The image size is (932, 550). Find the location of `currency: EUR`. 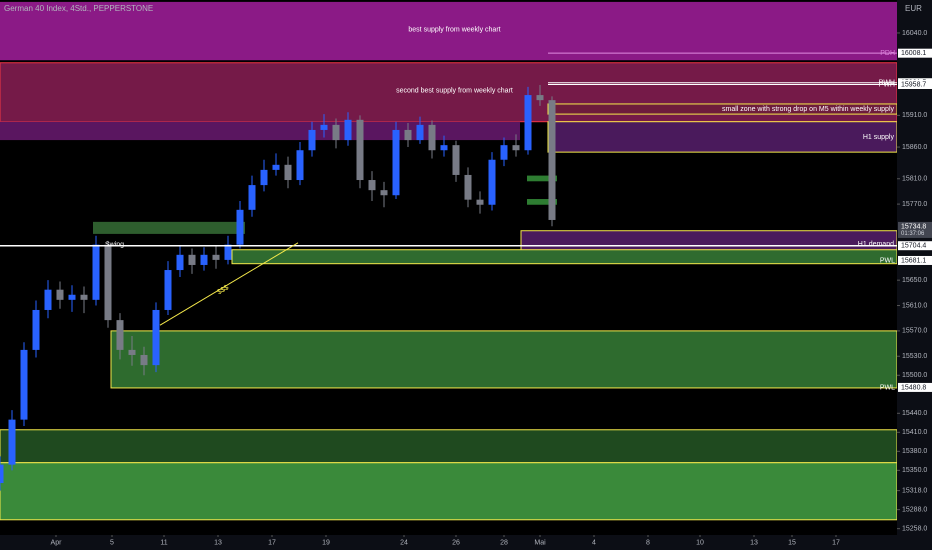

currency: EUR is located at coordinates (913, 8).